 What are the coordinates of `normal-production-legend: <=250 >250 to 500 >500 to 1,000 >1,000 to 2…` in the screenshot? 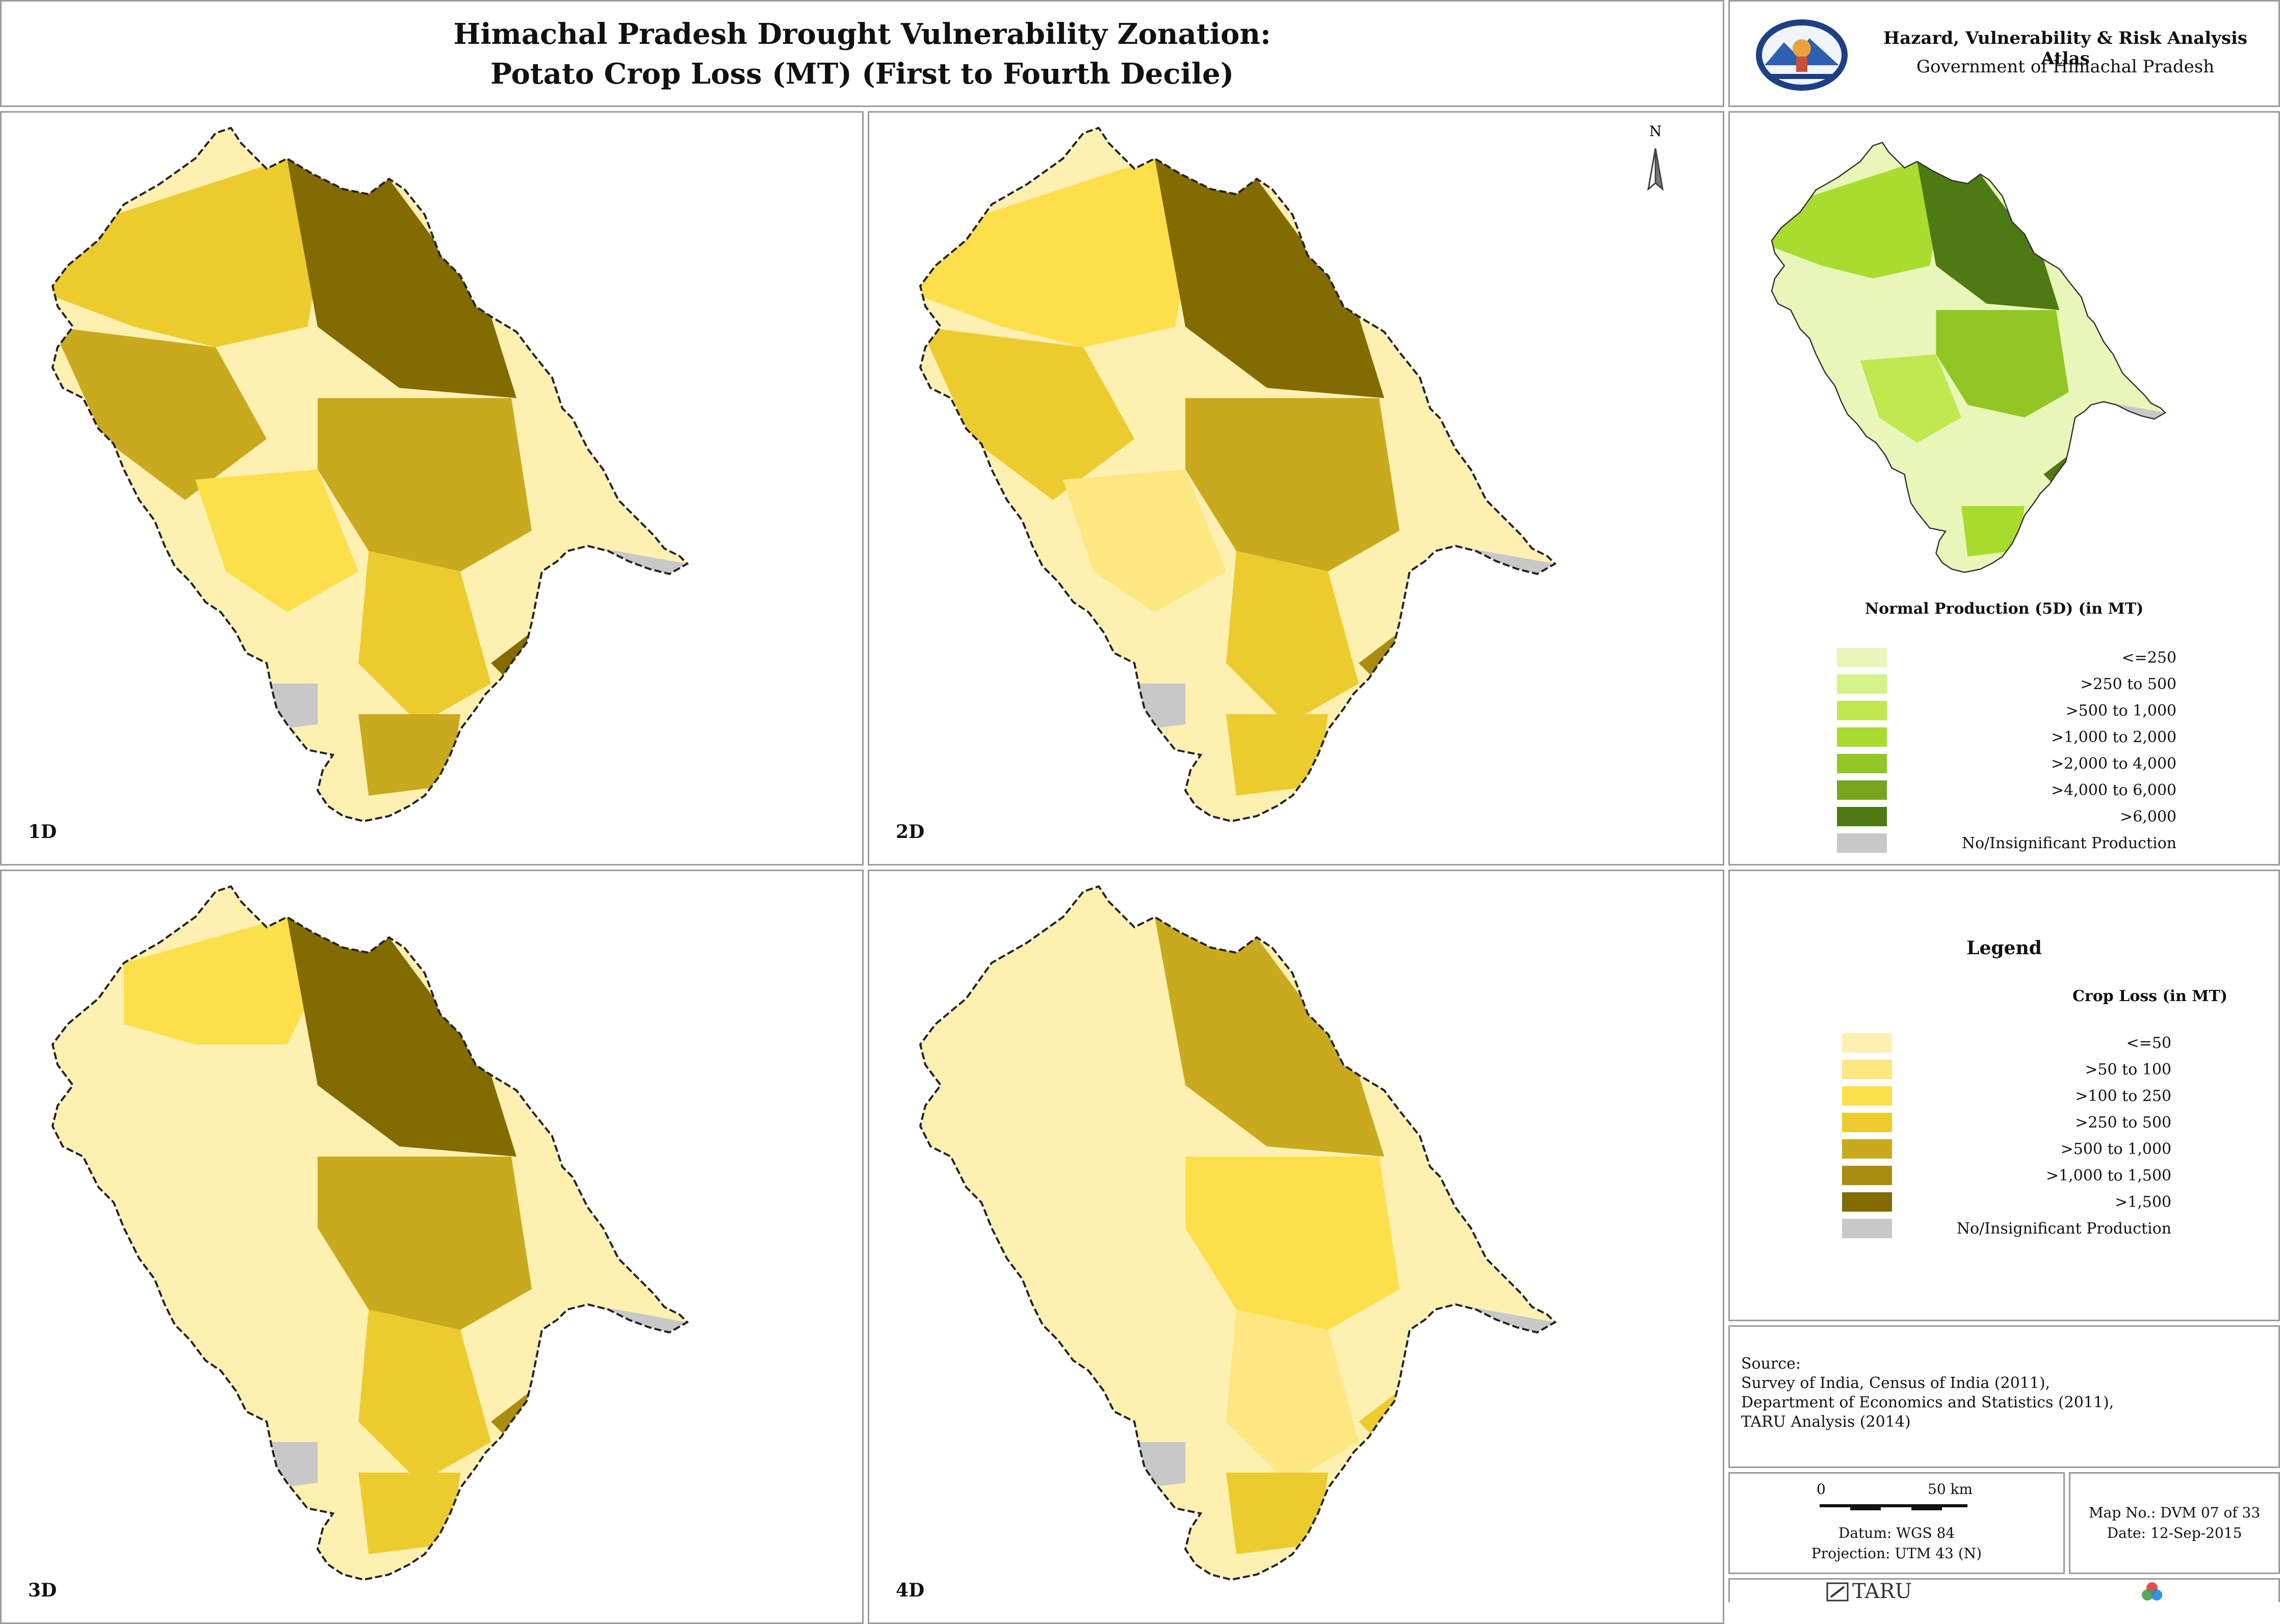 It's located at (2004, 489).